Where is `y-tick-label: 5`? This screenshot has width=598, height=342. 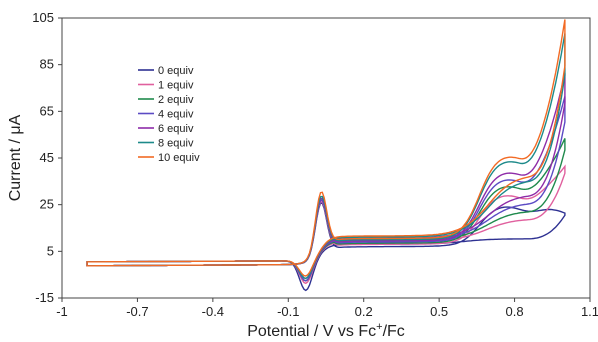
y-tick-label: 5 is located at coordinates (50, 250).